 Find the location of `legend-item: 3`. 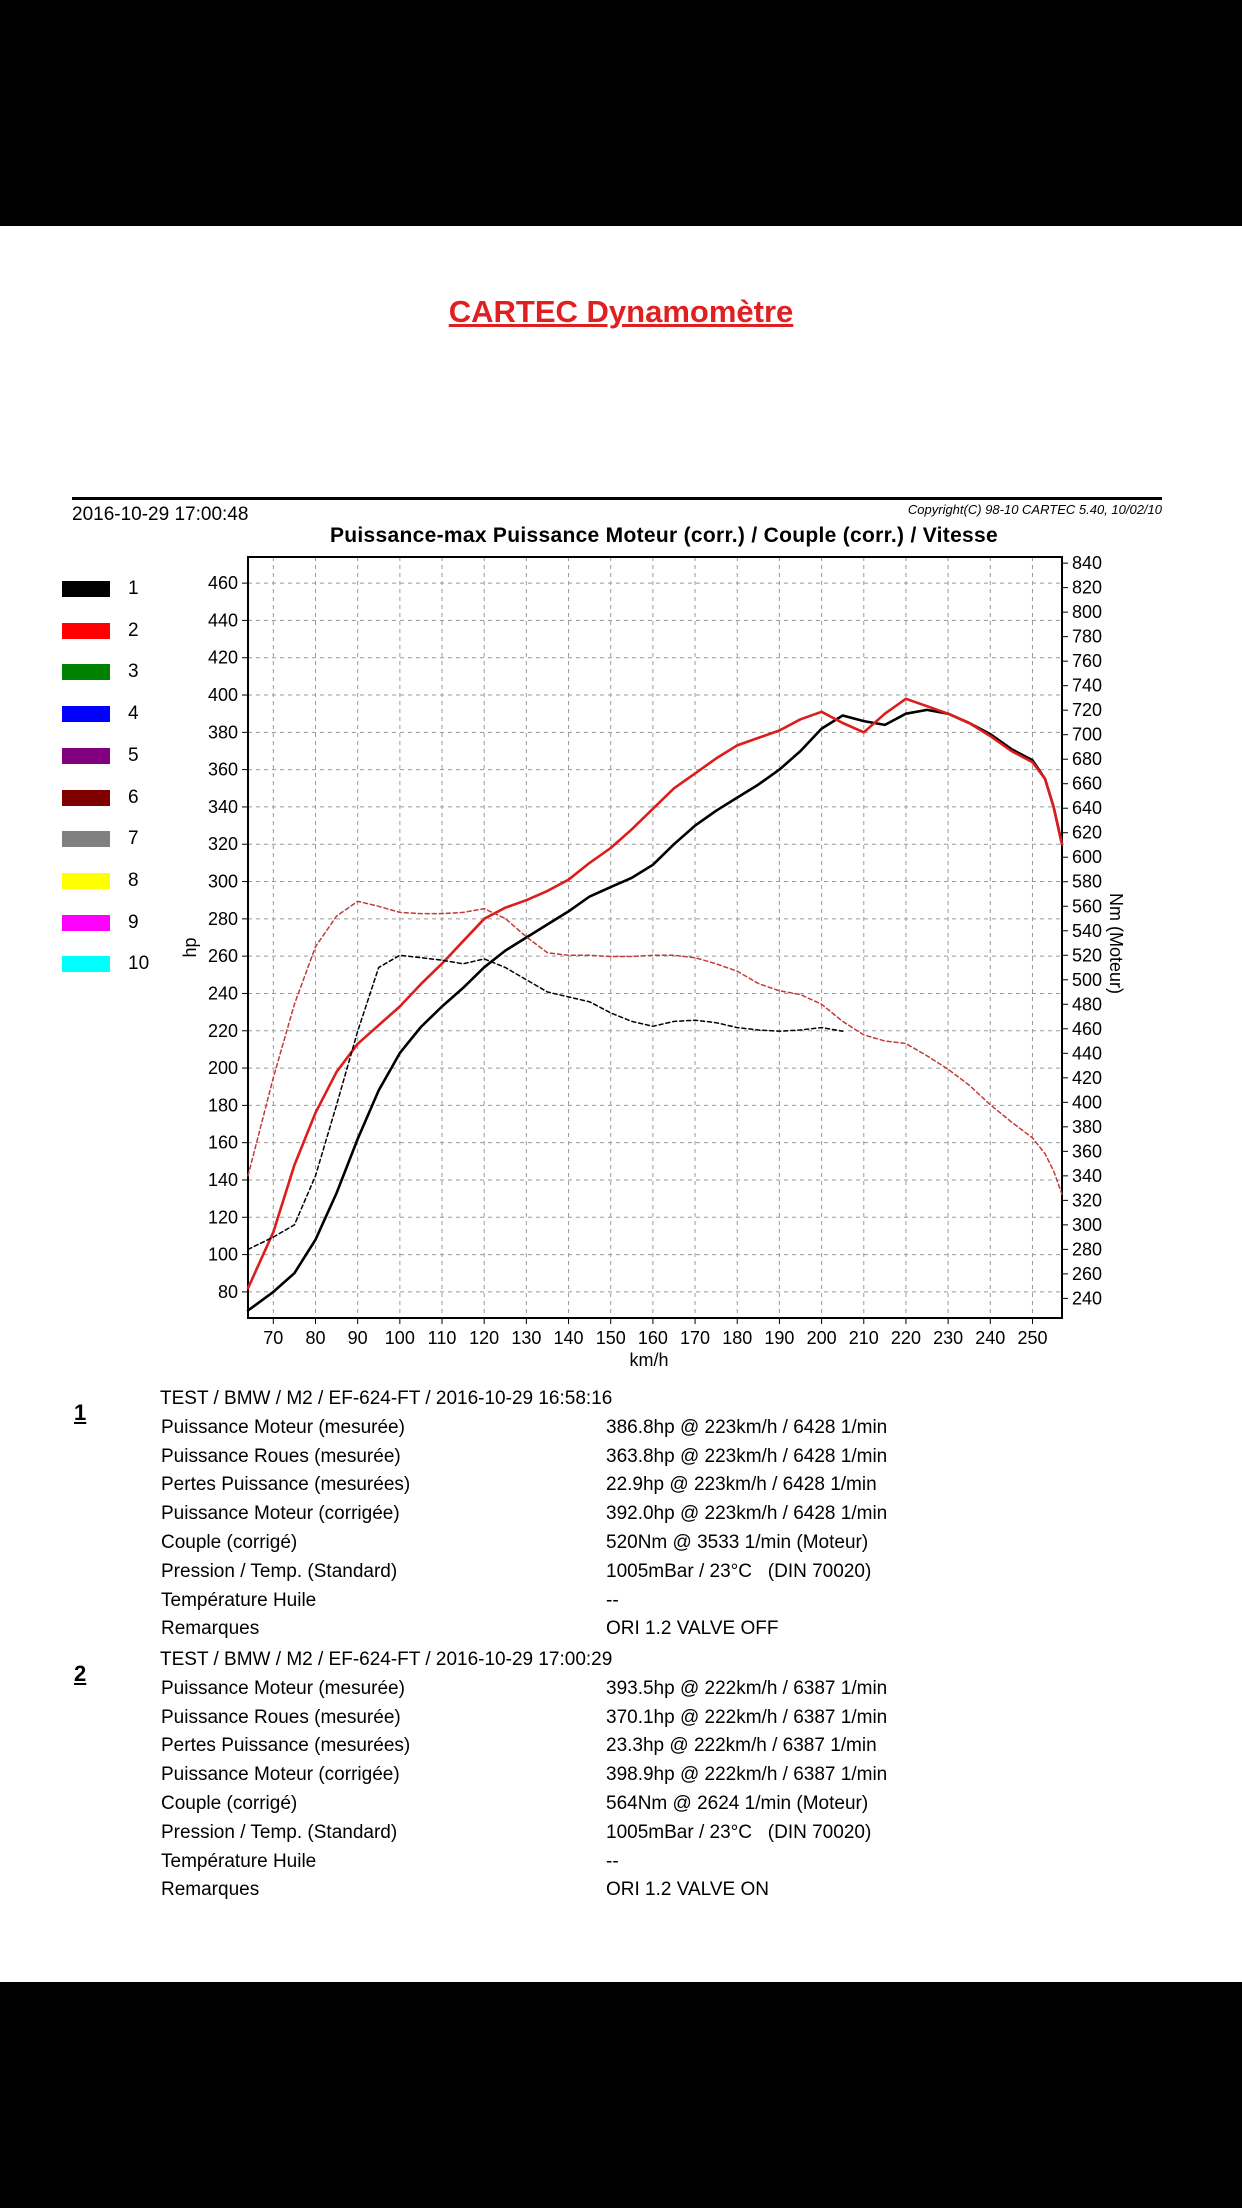

legend-item: 3 is located at coordinates (122, 672).